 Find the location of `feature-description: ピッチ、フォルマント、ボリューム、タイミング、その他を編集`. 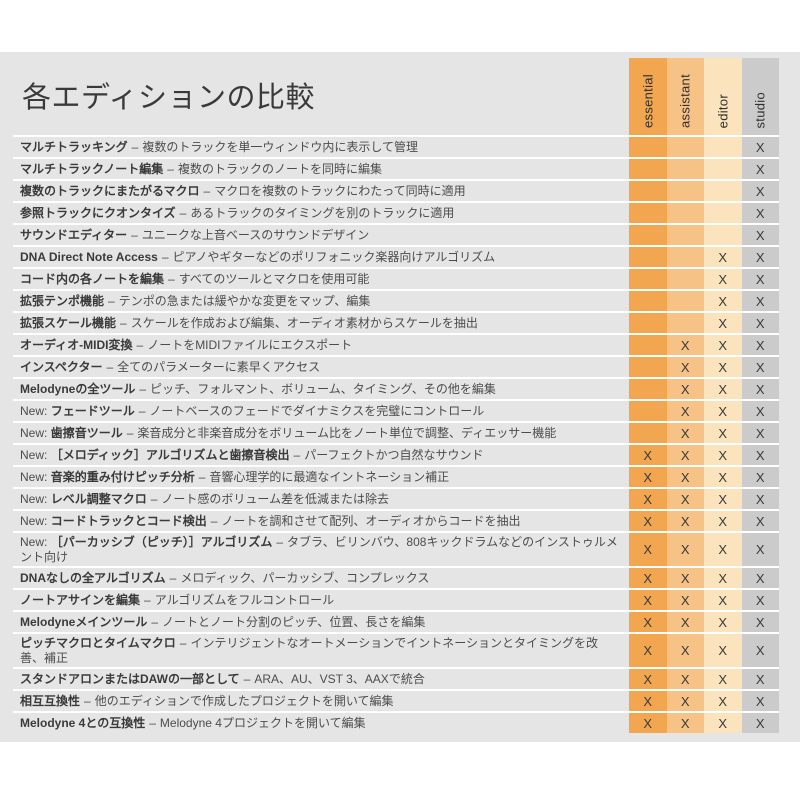

feature-description: ピッチ、フォルマント、ボリューム、タイミング、その他を編集 is located at coordinates (323, 388).